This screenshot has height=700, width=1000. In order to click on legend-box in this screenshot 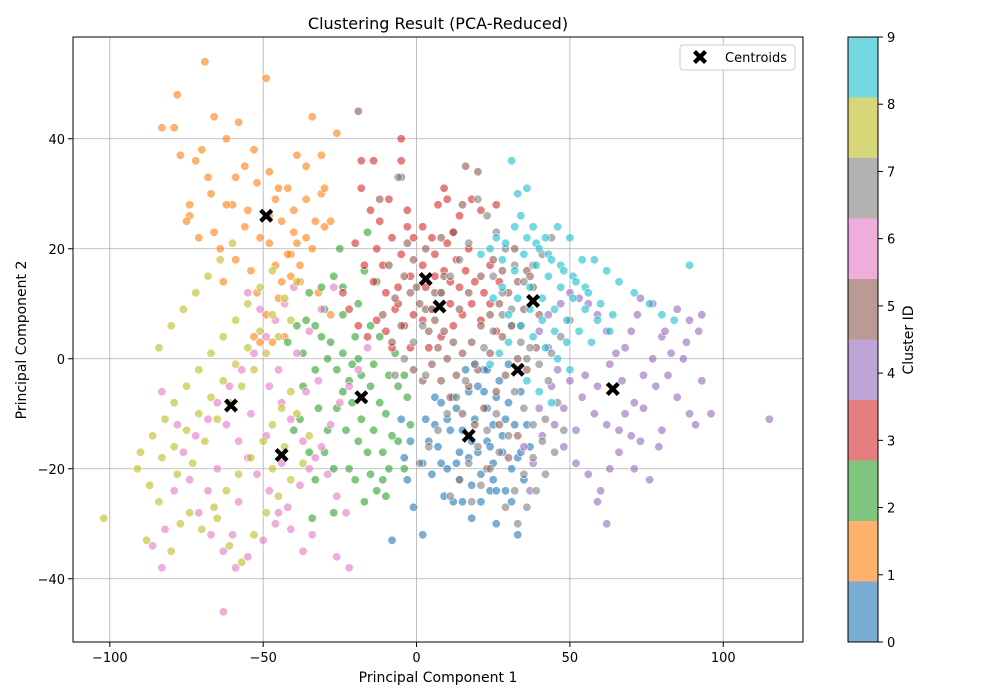, I will do `click(737, 57)`.